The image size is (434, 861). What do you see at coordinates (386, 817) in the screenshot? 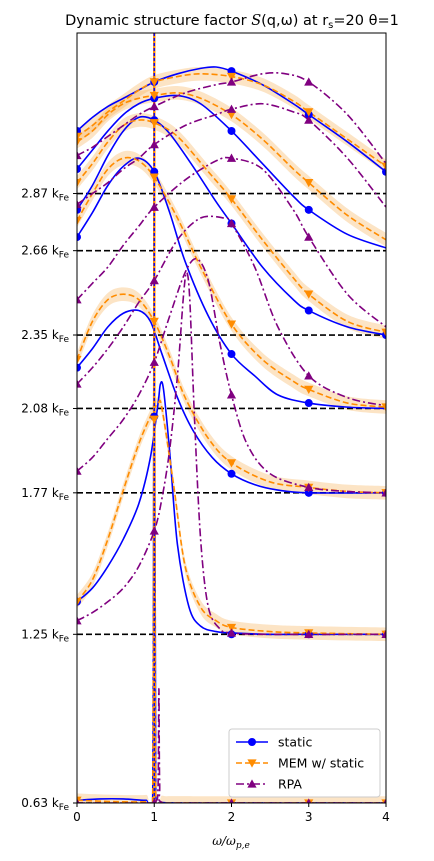
I see `x-tick-label-4: 4` at bounding box center [386, 817].